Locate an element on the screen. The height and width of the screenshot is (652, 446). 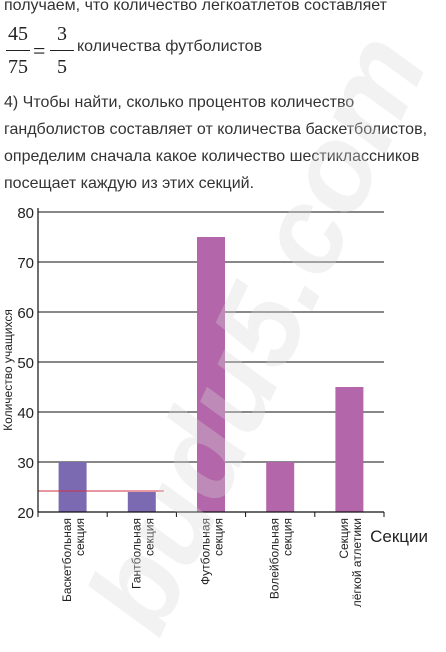
x-category-label: лёгкой атлетики is located at coordinates (357, 562).